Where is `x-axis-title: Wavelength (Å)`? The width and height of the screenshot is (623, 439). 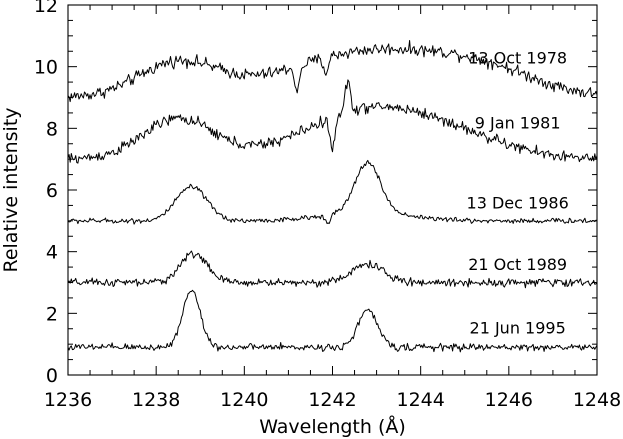
x-axis-title: Wavelength (Å) is located at coordinates (332, 426).